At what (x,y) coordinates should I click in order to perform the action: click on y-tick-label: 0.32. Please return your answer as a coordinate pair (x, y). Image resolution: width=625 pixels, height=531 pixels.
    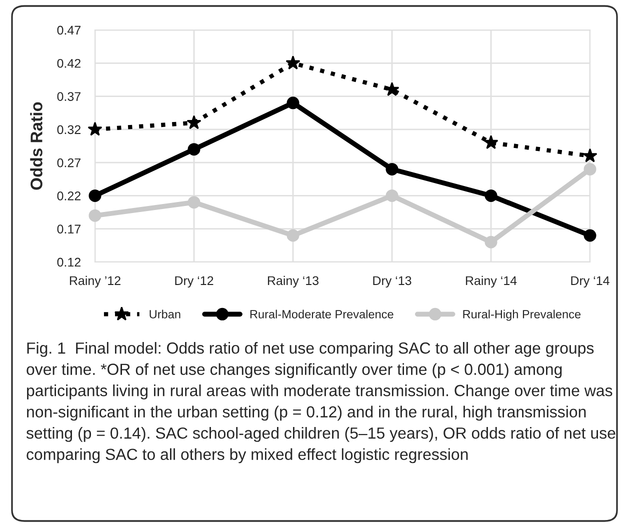
    Looking at the image, I should click on (68, 129).